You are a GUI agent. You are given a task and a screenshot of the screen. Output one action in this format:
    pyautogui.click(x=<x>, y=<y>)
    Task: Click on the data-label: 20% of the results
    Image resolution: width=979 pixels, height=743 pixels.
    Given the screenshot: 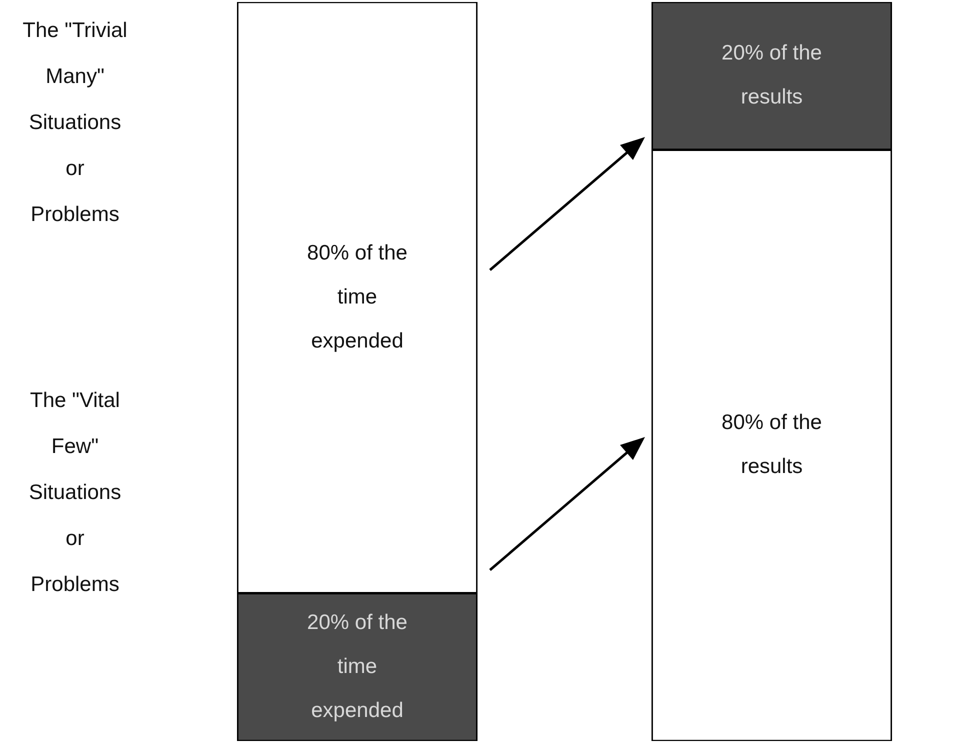 What is the action you would take?
    pyautogui.click(x=772, y=75)
    